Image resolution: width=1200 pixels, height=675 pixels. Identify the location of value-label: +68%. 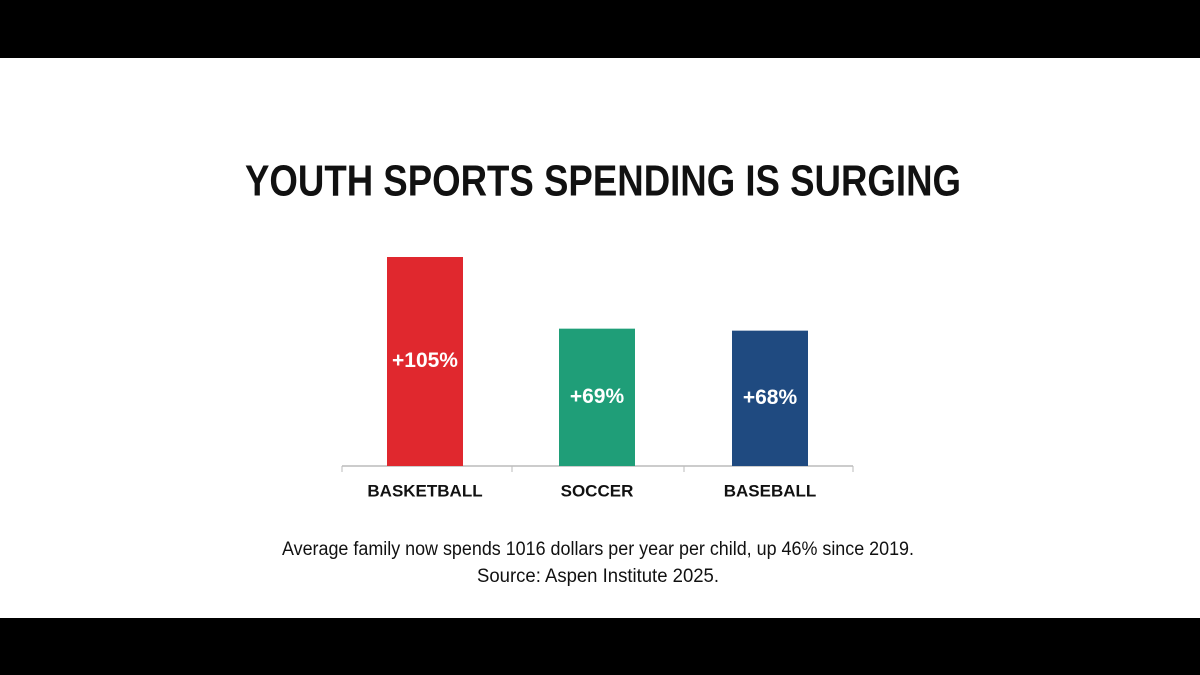
(770, 397).